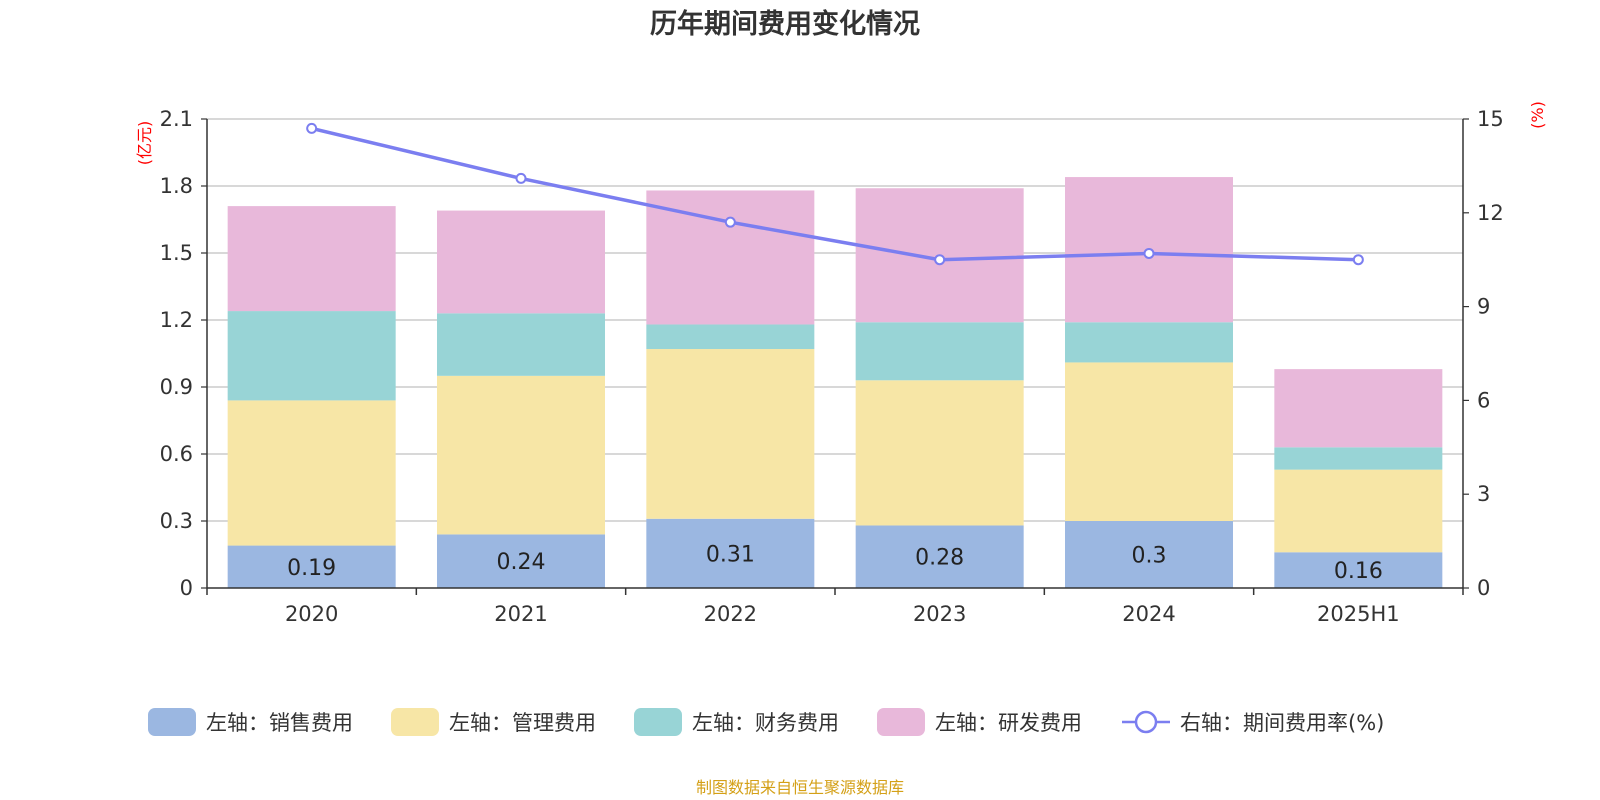  What do you see at coordinates (144, 143) in the screenshot?
I see `left-axis-unit: (亿元)` at bounding box center [144, 143].